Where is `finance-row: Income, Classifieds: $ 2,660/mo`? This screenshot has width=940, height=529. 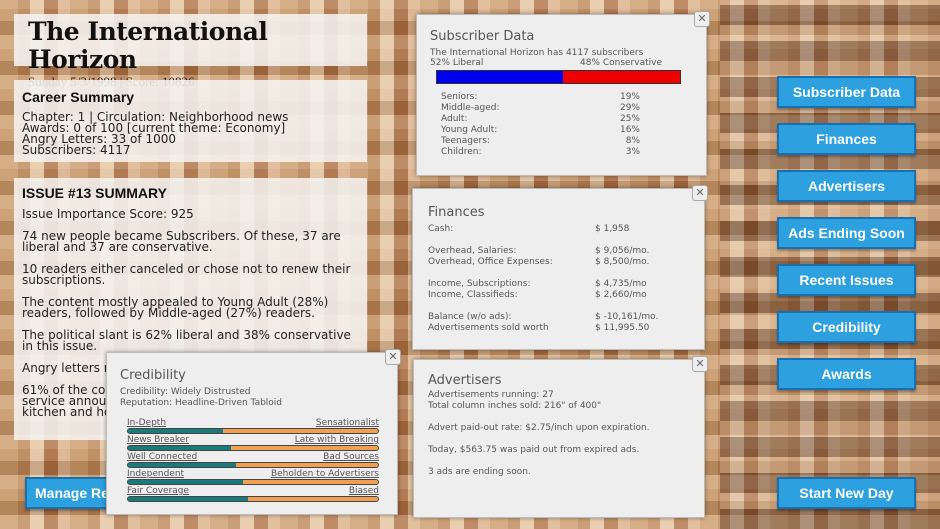 finance-row: Income, Classifieds: $ 2,660/mo is located at coordinates (558, 295).